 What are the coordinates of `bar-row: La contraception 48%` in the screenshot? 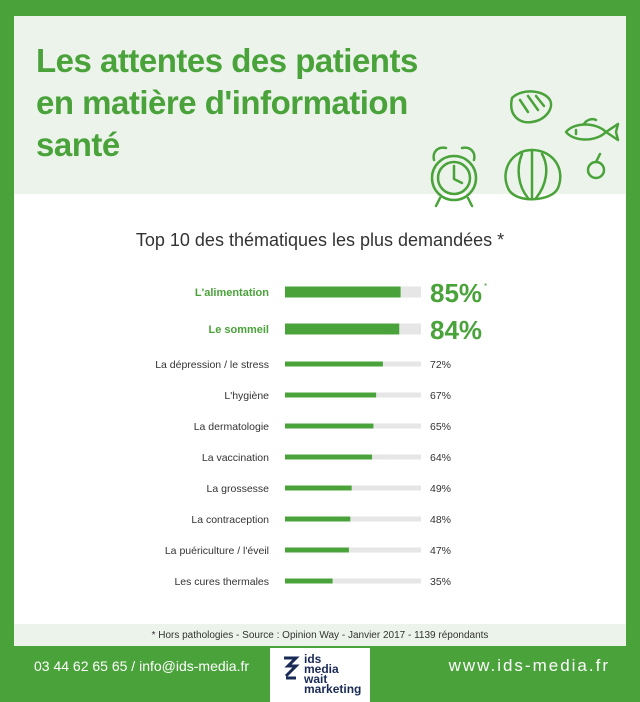 It's located at (321, 520).